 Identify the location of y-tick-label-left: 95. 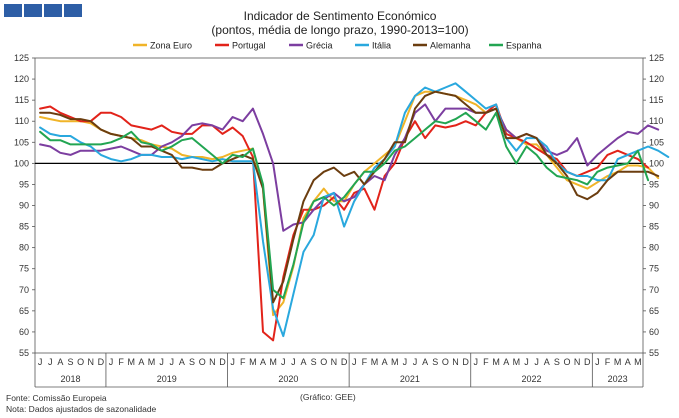
(24, 184).